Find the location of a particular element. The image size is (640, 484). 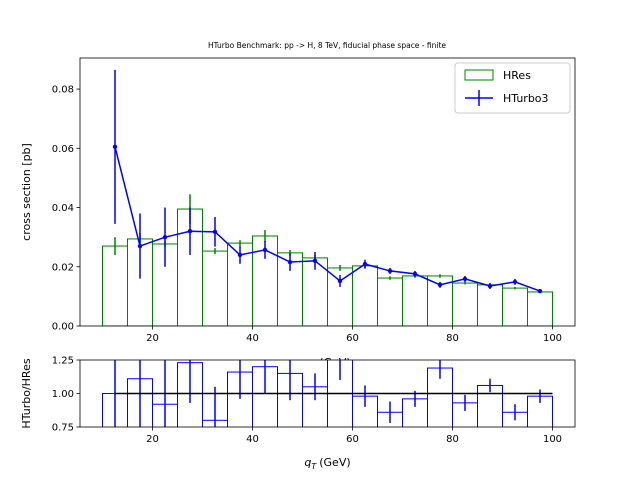

x-axis-label: qT(GeV) is located at coordinates (327, 463).